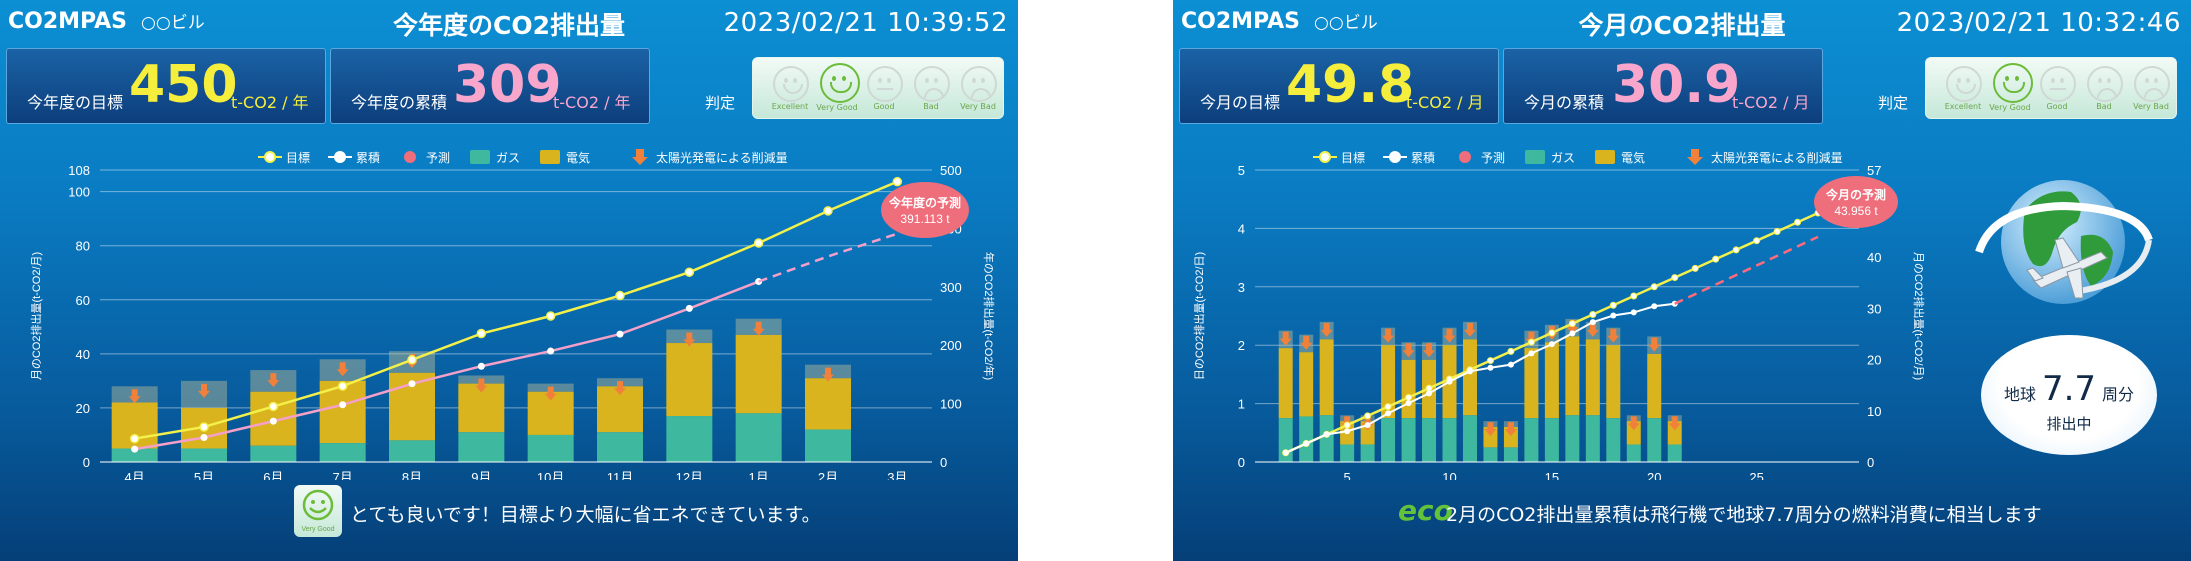 This screenshot has height=561, width=2191. Describe the element at coordinates (79, 170) in the screenshot. I see `y-tick-label: 108` at that location.